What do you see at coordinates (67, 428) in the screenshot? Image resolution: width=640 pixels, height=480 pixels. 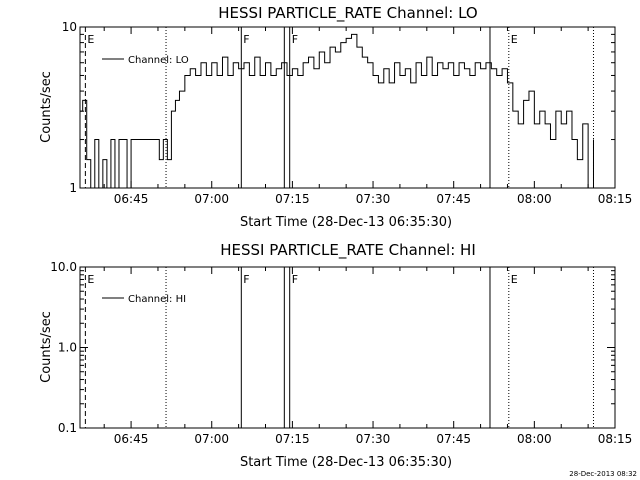 I see `hi-y-tick-label: 0.1` at bounding box center [67, 428].